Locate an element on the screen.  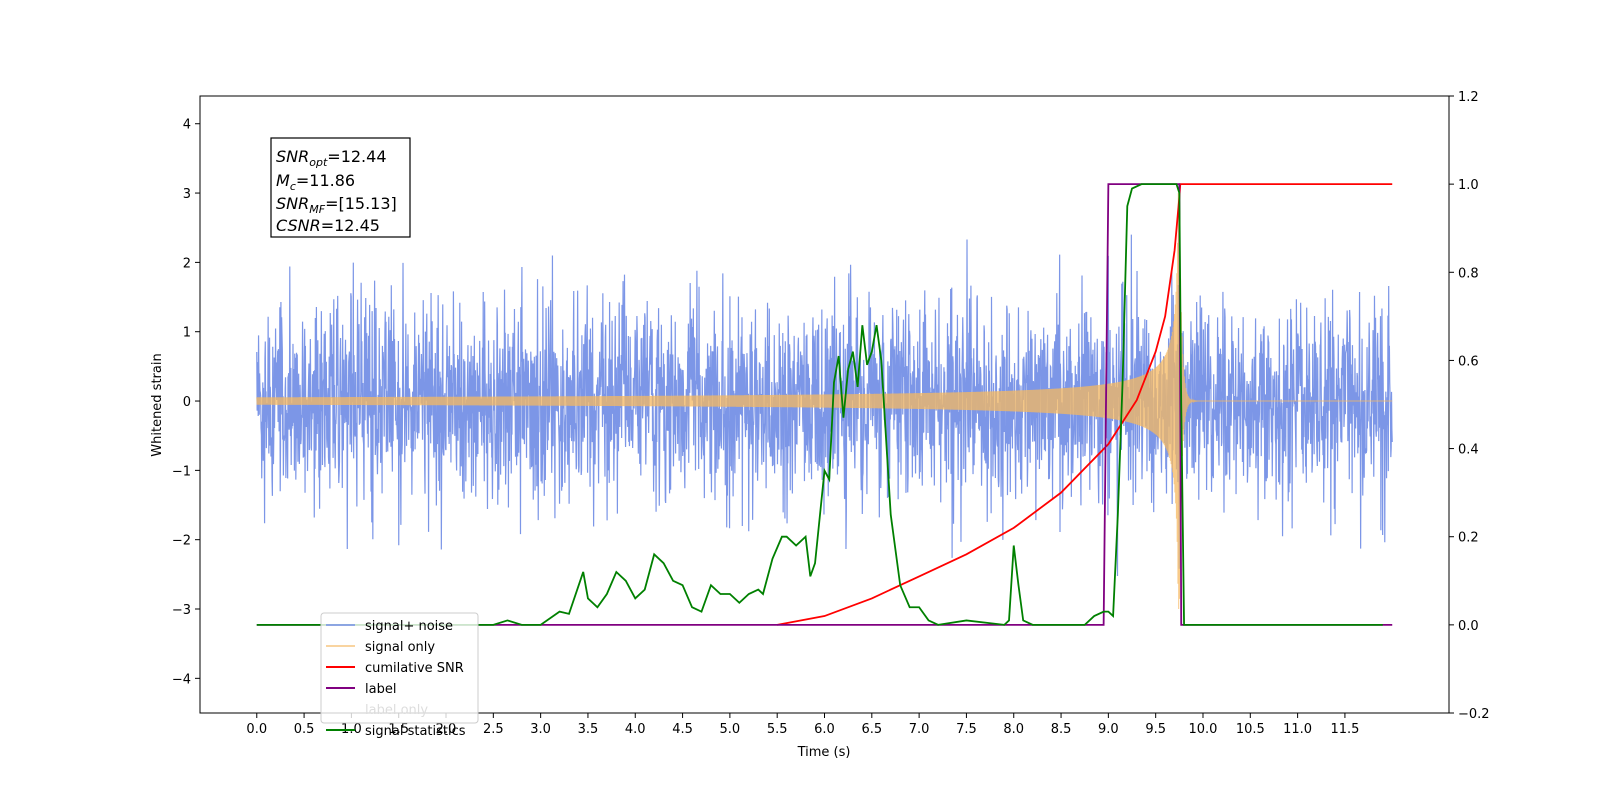
x-tick-label: 7.5 is located at coordinates (966, 729).